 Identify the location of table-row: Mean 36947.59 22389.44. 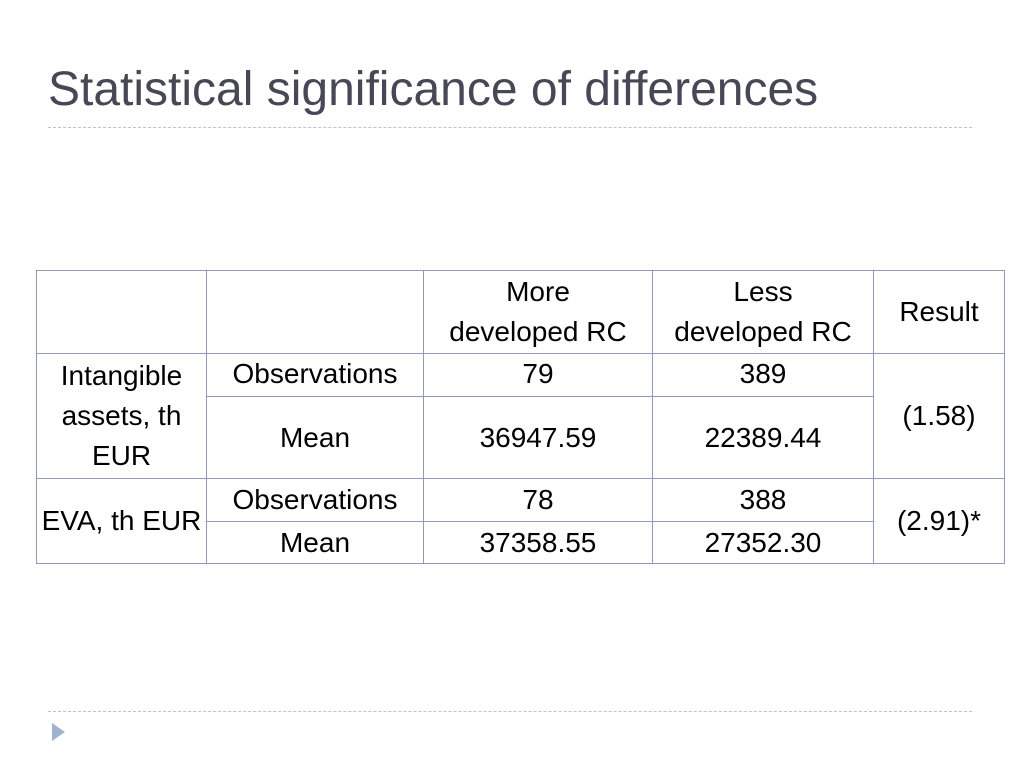
(521, 437).